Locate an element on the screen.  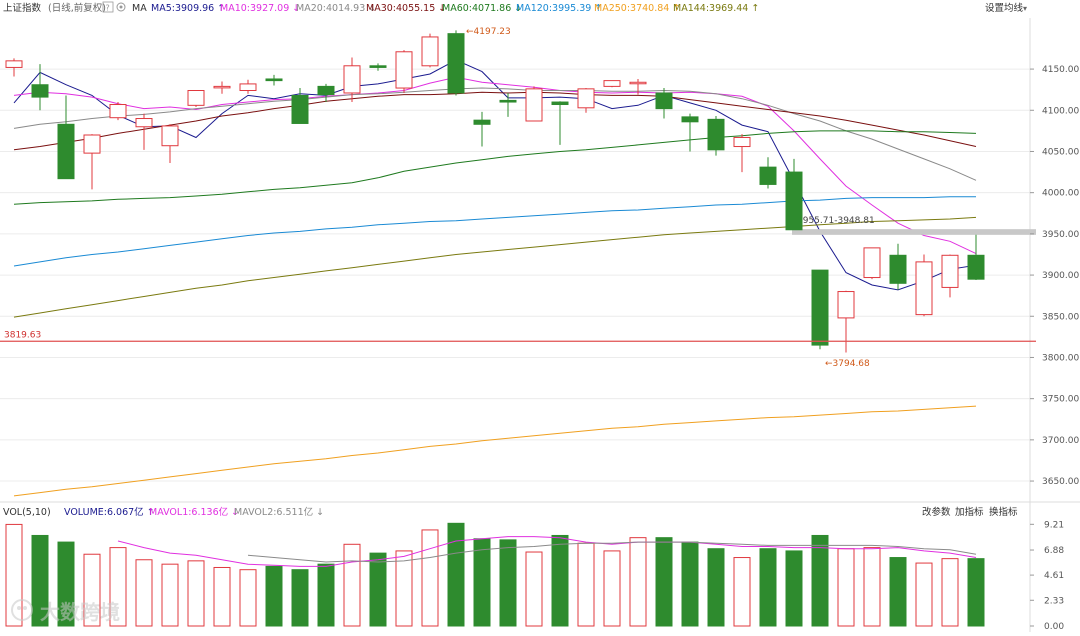
volume-legend-item: MAVOL1:6.136亿 ↓ is located at coordinates (194, 512).